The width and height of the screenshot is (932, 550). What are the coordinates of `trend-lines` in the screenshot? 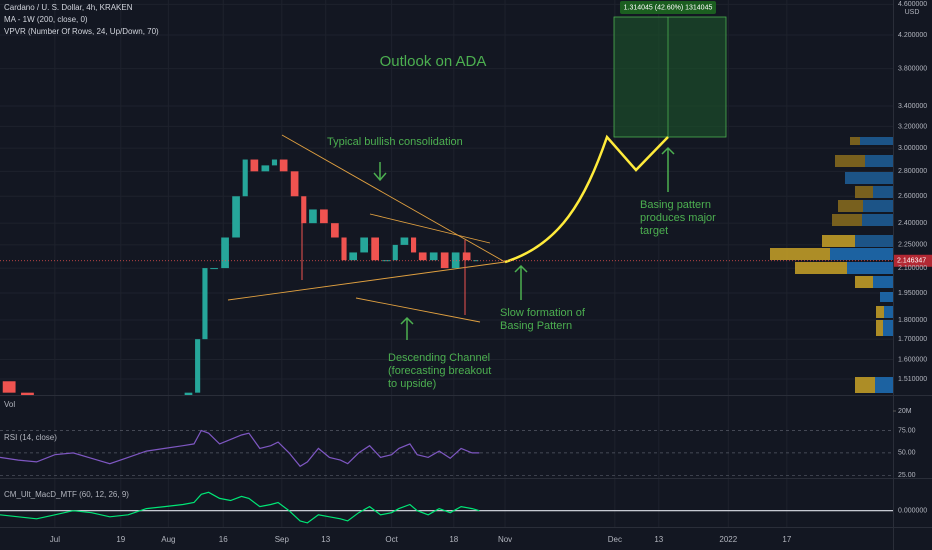 It's located at (366, 228).